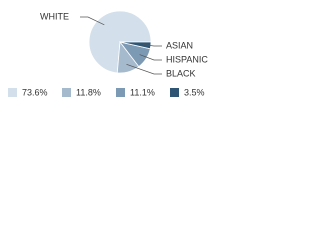  I want to click on legend-label: 11.8%, so click(88, 92).